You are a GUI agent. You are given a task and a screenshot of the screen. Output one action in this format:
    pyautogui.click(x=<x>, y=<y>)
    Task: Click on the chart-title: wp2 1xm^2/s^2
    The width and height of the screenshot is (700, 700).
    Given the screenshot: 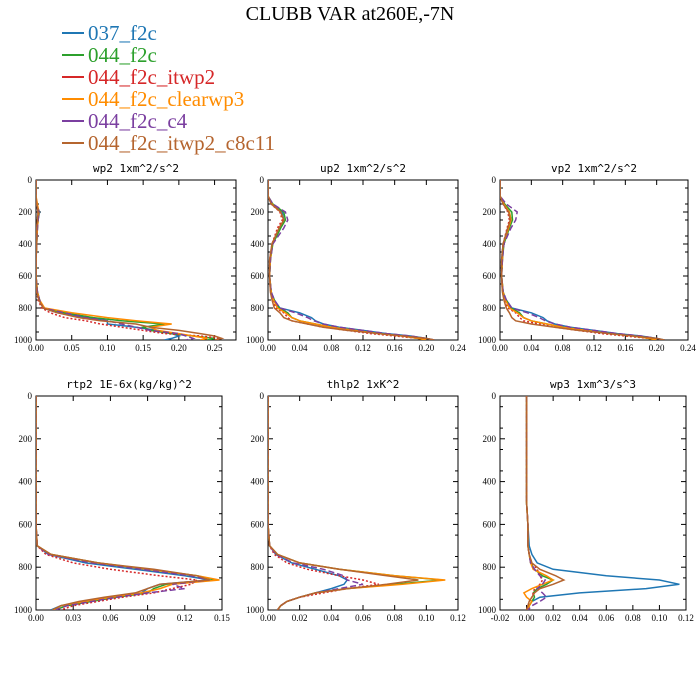 What is the action you would take?
    pyautogui.click(x=136, y=168)
    